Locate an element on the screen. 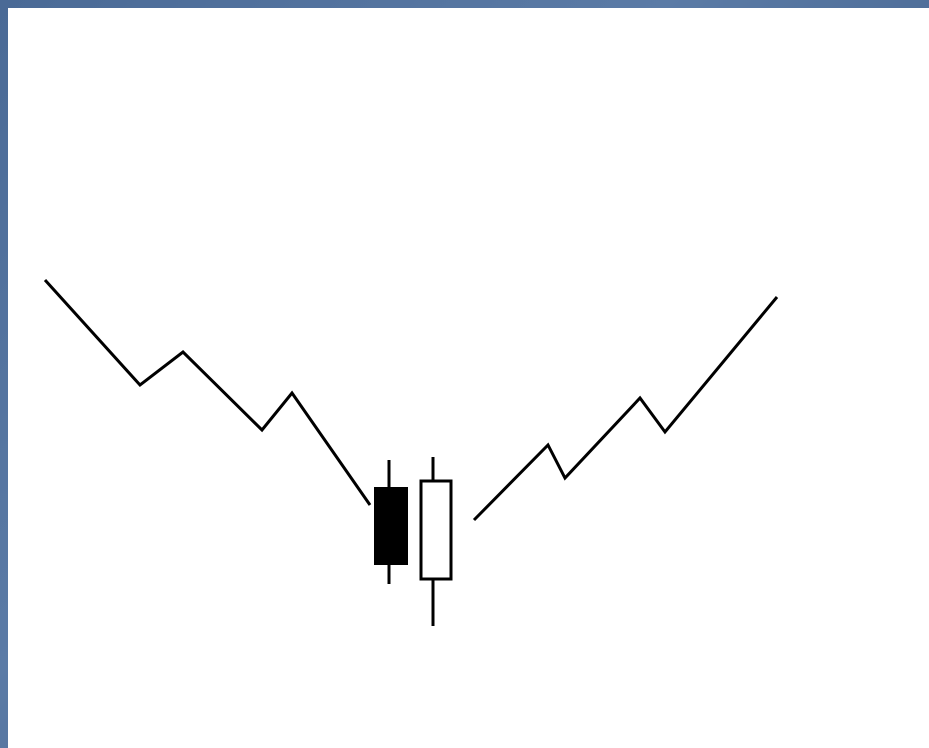  white-candle-body is located at coordinates (436, 530).